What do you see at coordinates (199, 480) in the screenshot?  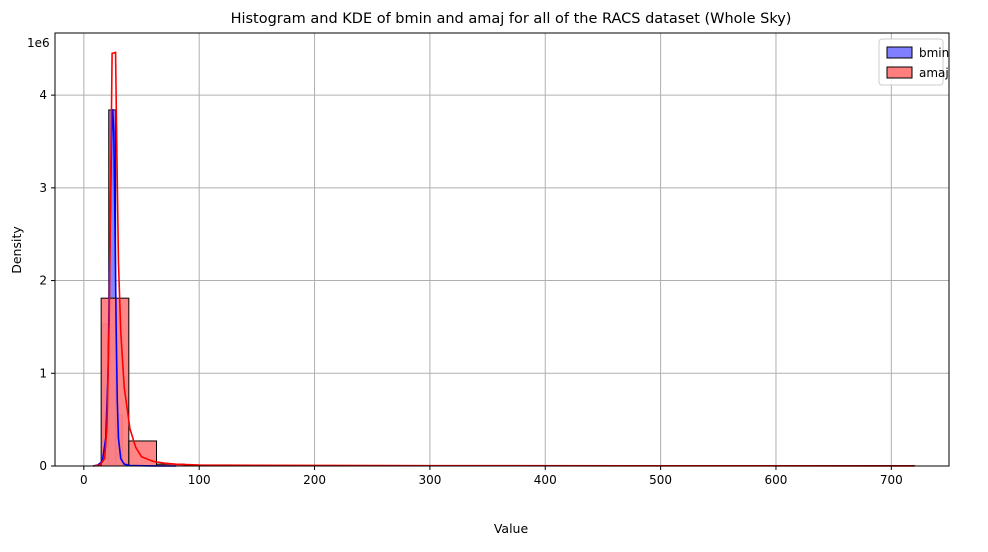 I see `x-tick-label: 100` at bounding box center [199, 480].